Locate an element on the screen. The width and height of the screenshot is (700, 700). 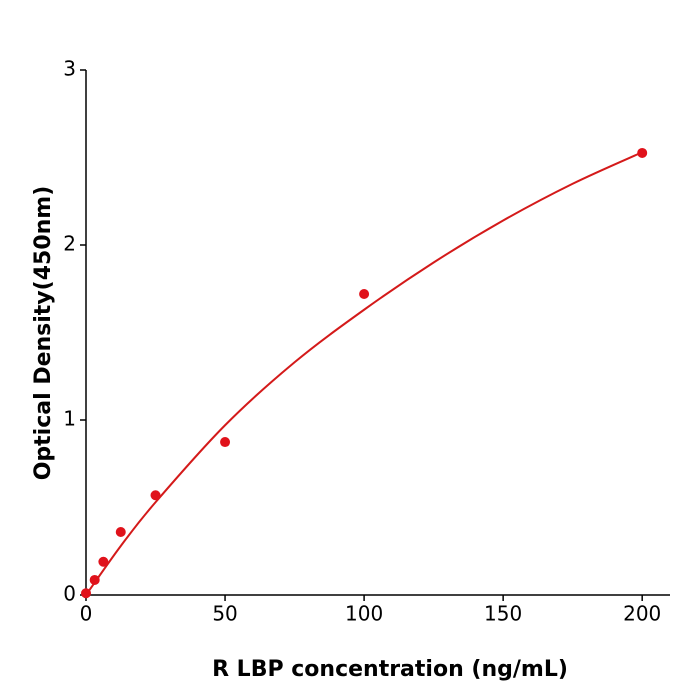
x-tick-label: 0 is located at coordinates (86, 614).